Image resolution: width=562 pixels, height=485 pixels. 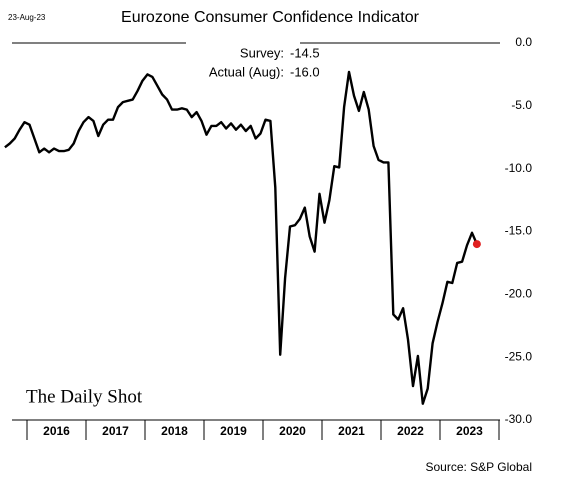 I want to click on y-tick-label: -30.0, so click(x=519, y=419).